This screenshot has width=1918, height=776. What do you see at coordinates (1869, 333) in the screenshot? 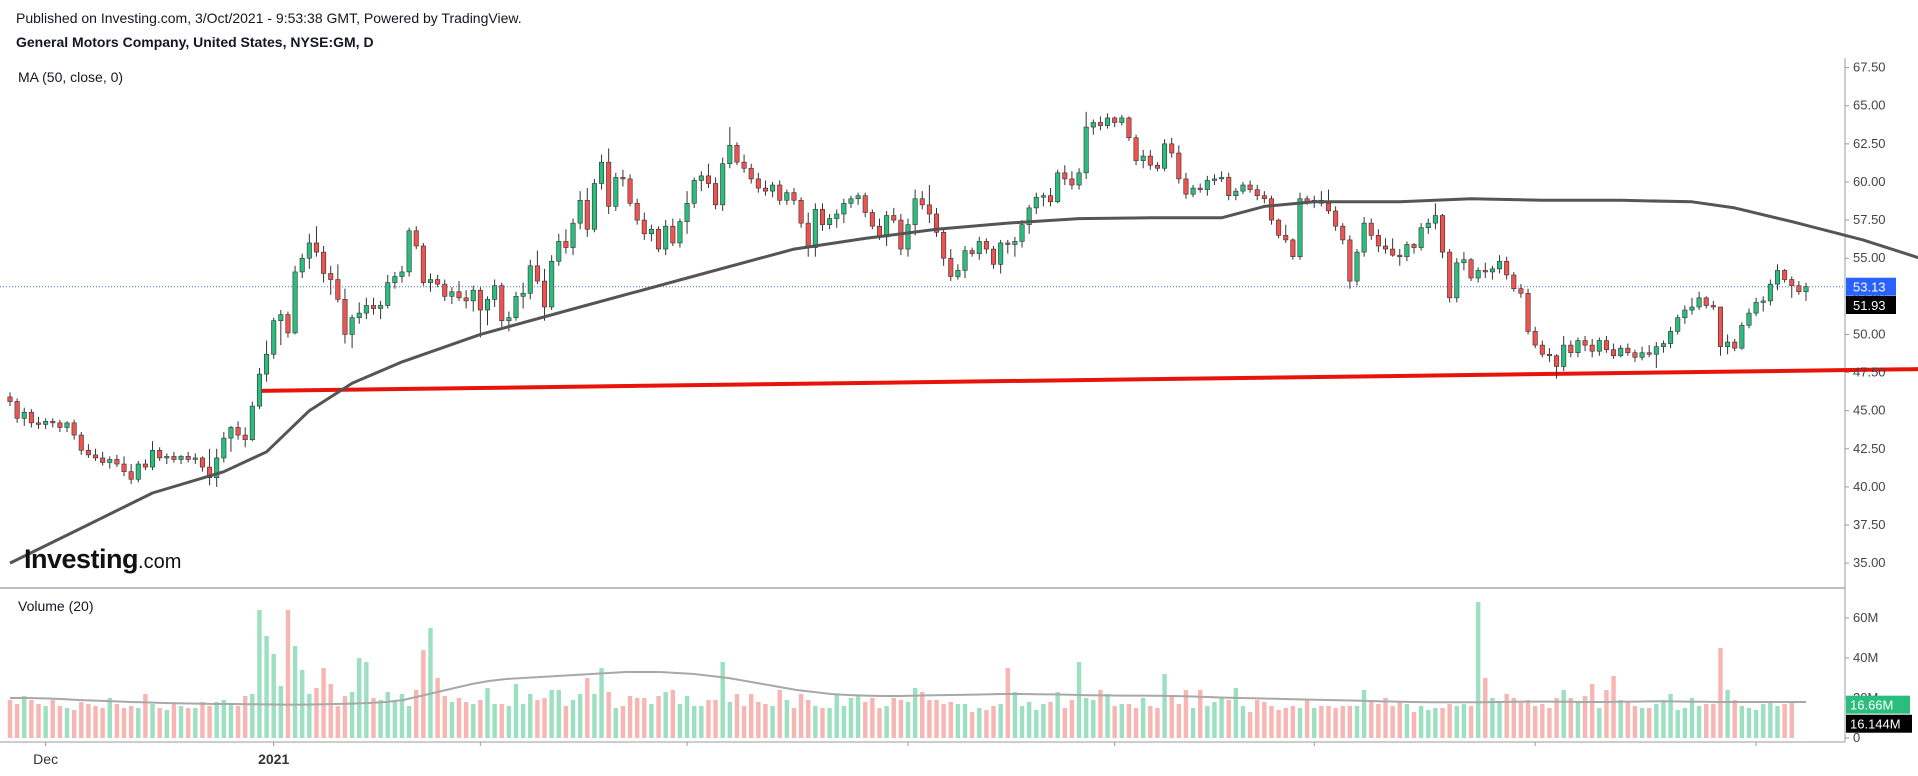
I see `price-tick-label: 50.00` at bounding box center [1869, 333].